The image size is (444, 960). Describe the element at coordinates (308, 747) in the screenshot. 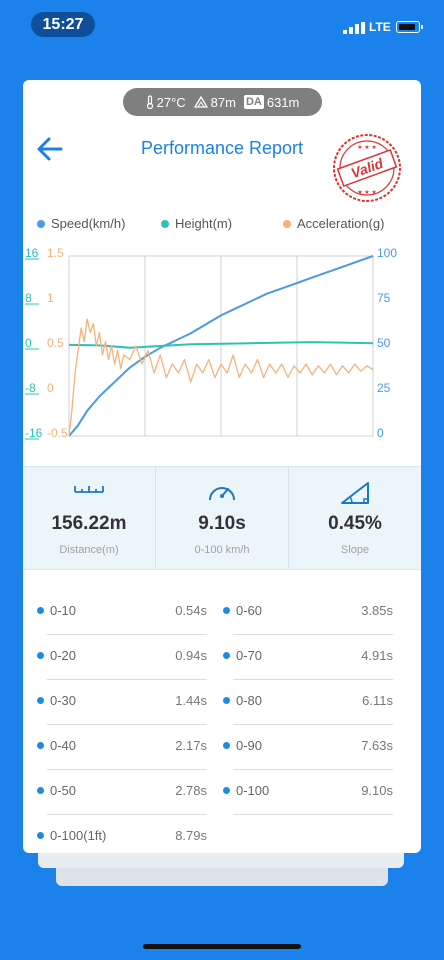

I see `split-time-row: 0-90 7.63s` at that location.